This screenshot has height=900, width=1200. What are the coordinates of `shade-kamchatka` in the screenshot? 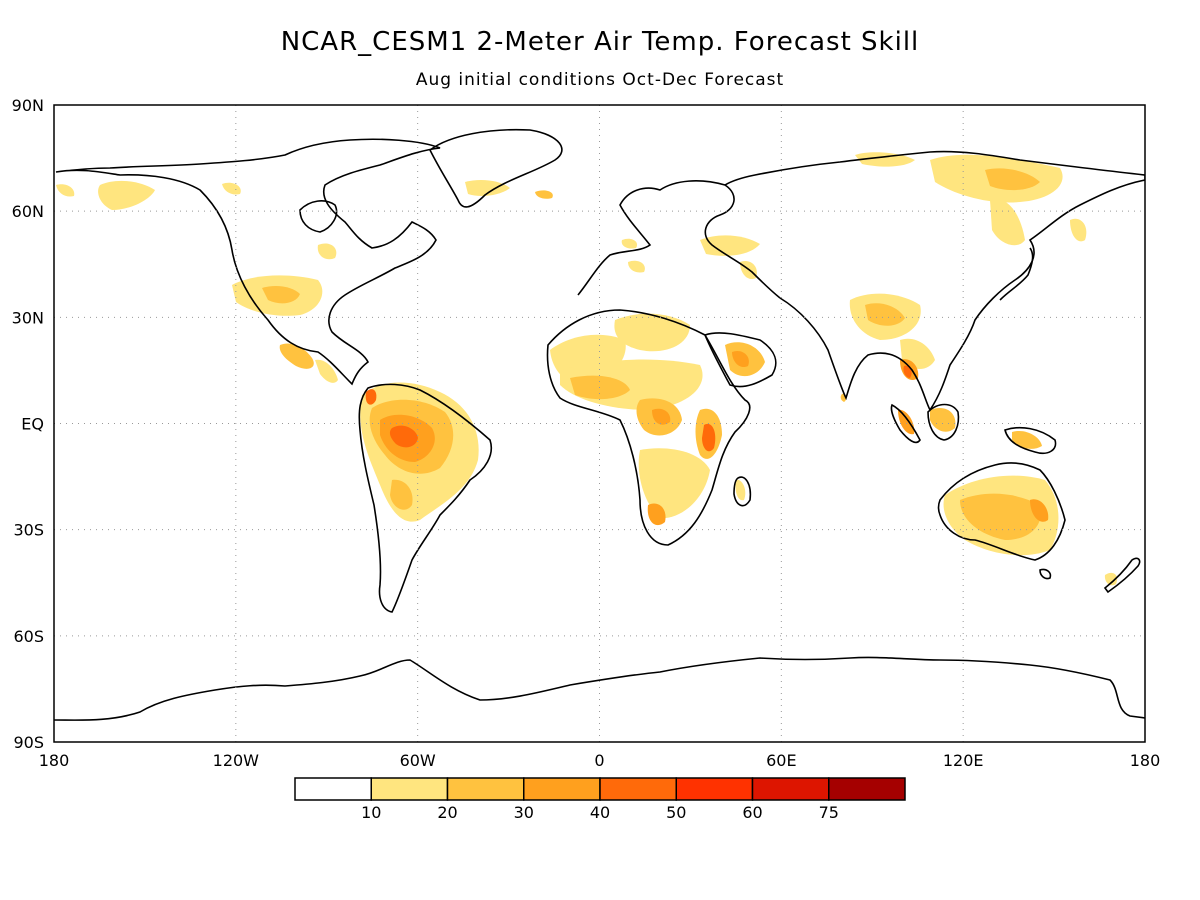 It's located at (1078, 230).